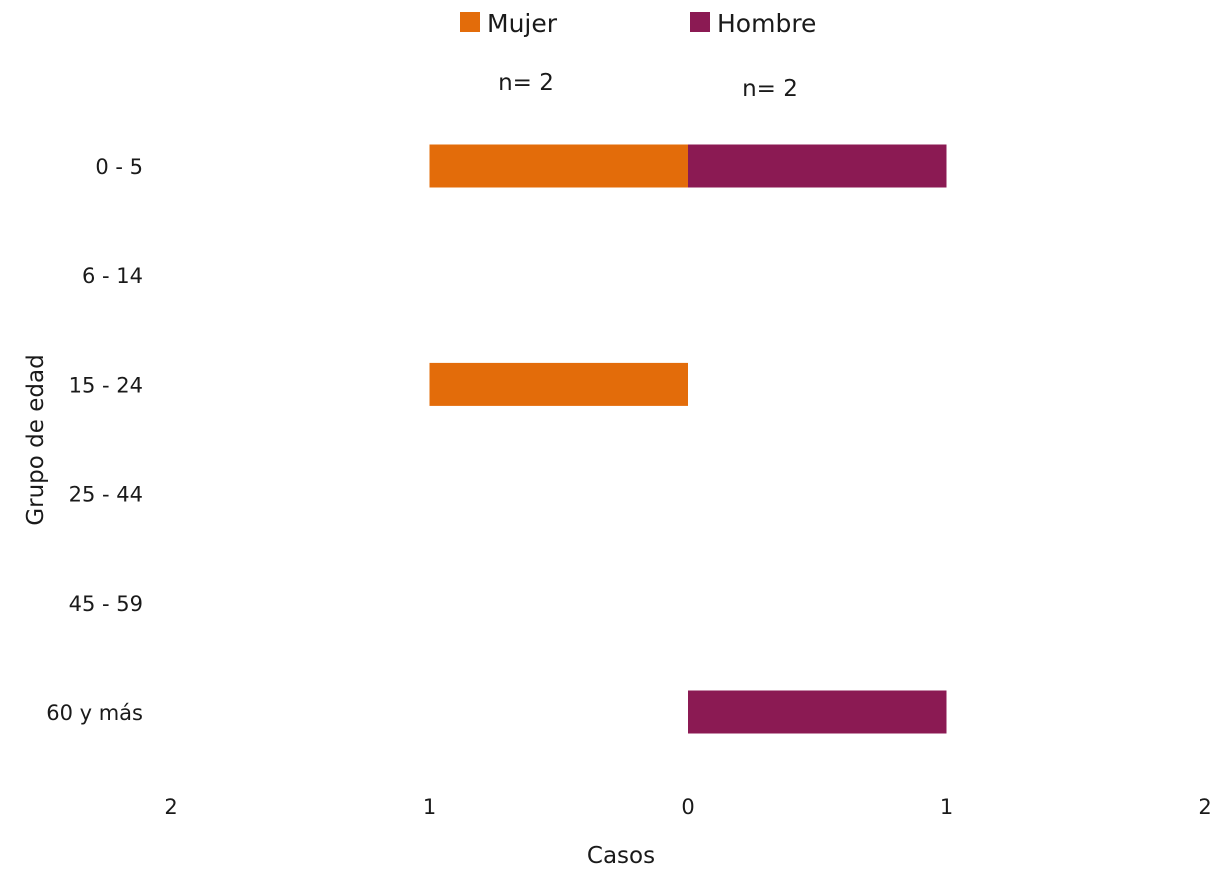  What do you see at coordinates (119, 167) in the screenshot?
I see `y-tick-label: 0 - 5` at bounding box center [119, 167].